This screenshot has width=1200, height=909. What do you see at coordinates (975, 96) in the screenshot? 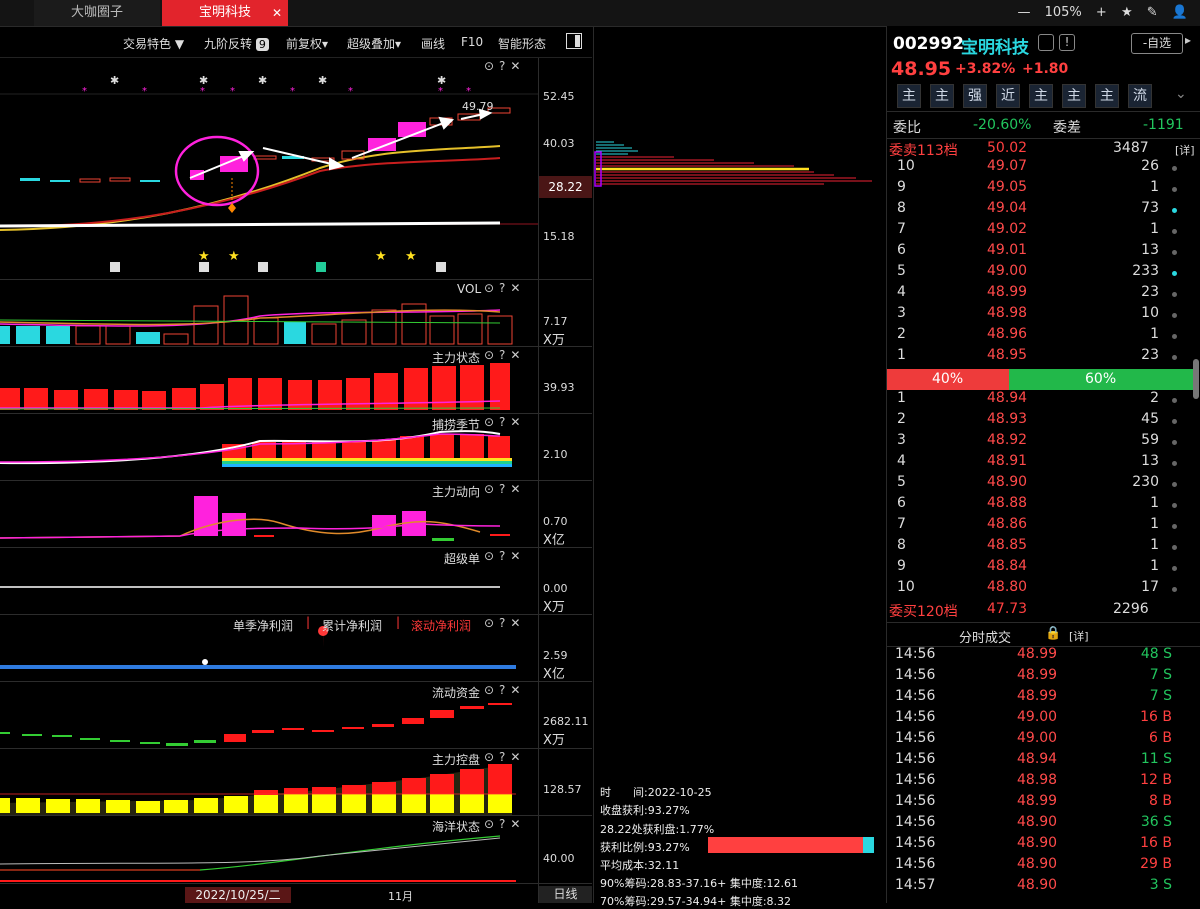
I see `badge-button: 强` at bounding box center [975, 96].